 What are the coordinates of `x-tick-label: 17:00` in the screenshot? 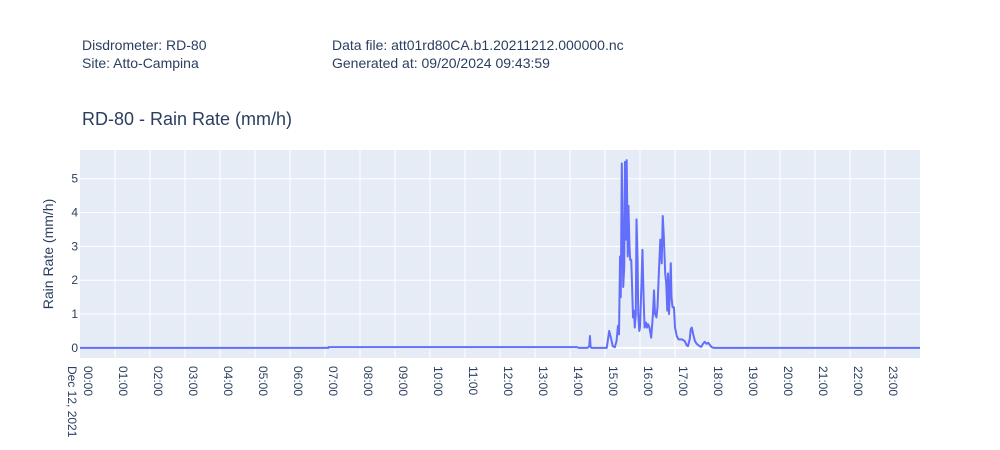 It's located at (683, 381).